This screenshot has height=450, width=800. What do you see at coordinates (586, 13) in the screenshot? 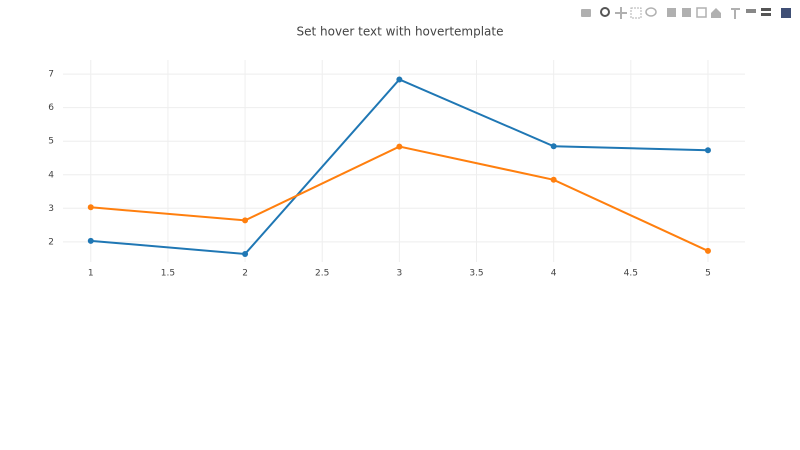
I see `camera-button` at bounding box center [586, 13].